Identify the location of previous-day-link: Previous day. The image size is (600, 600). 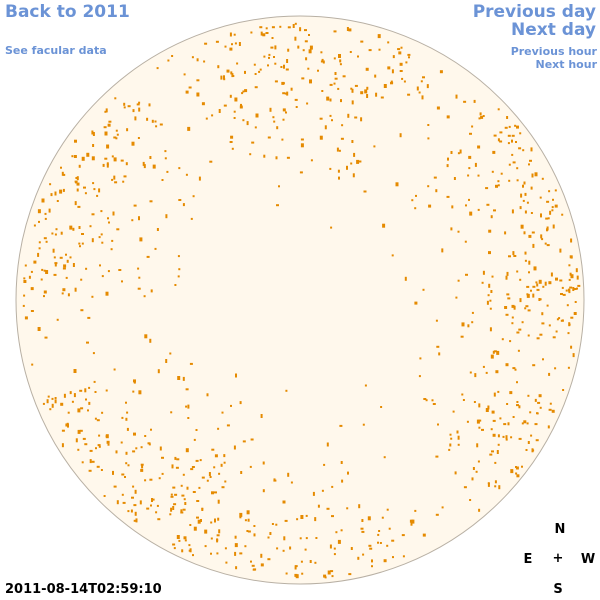
(534, 12).